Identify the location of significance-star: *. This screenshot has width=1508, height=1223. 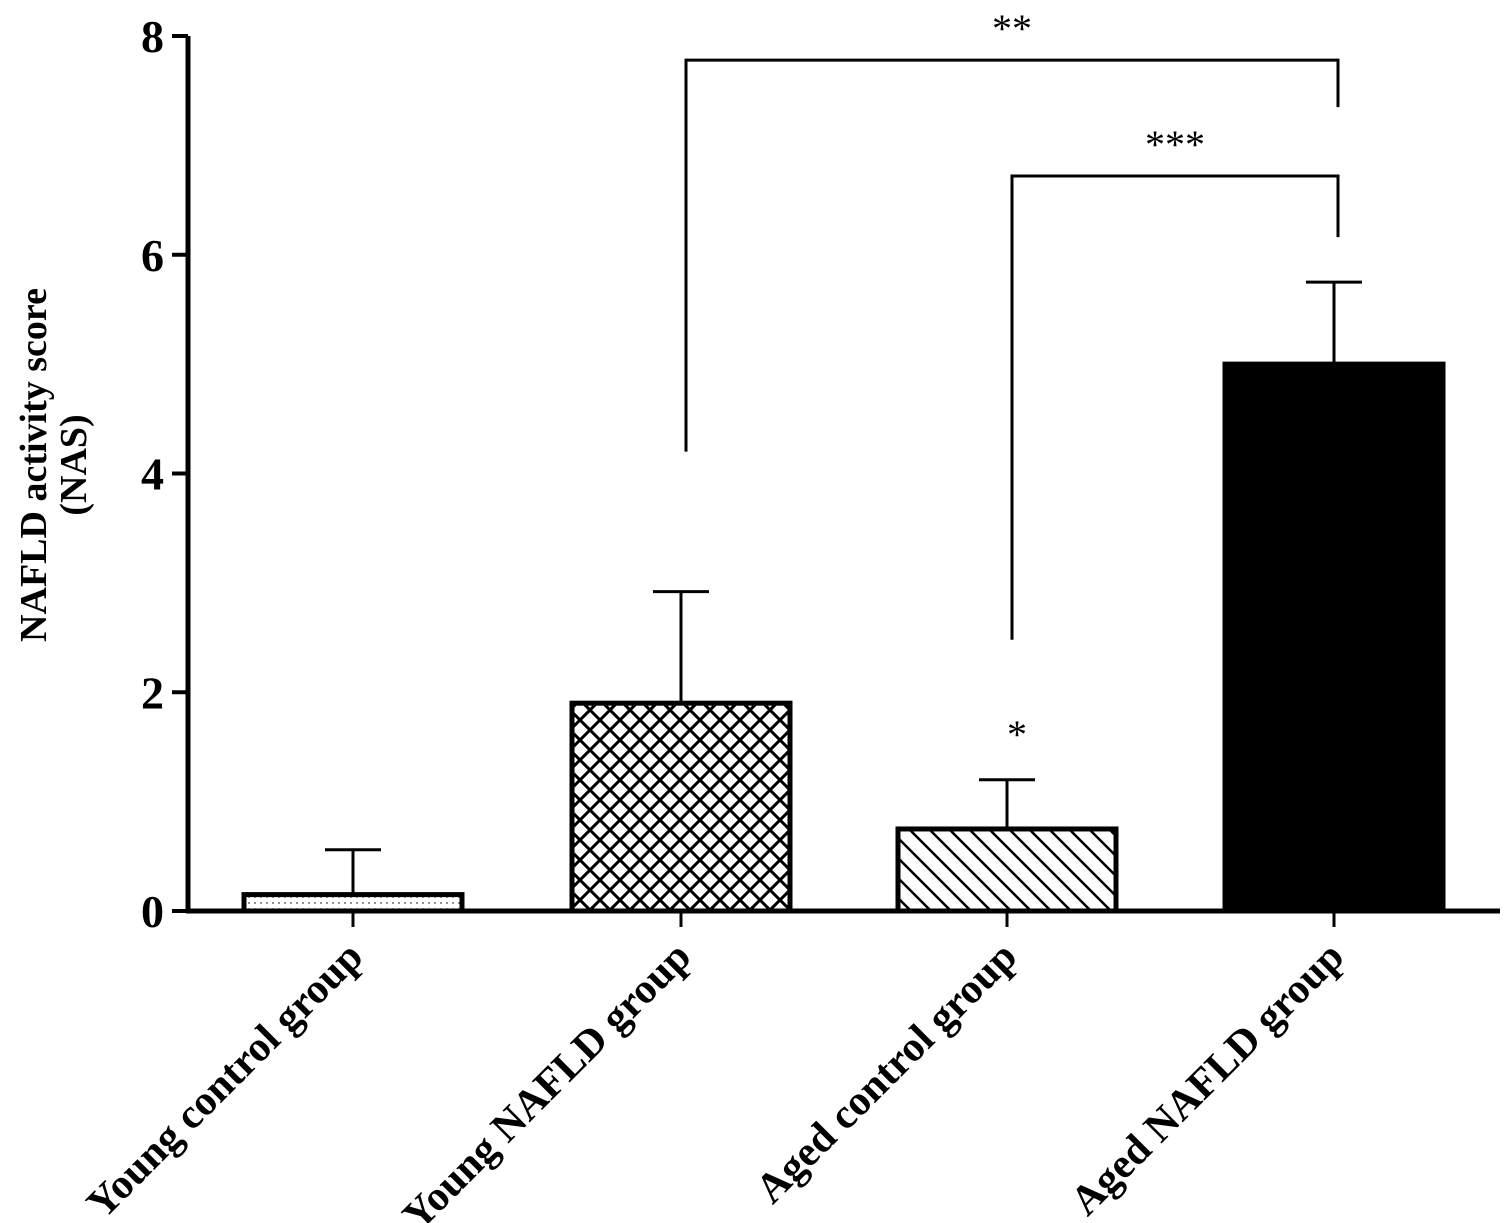
(1017, 734).